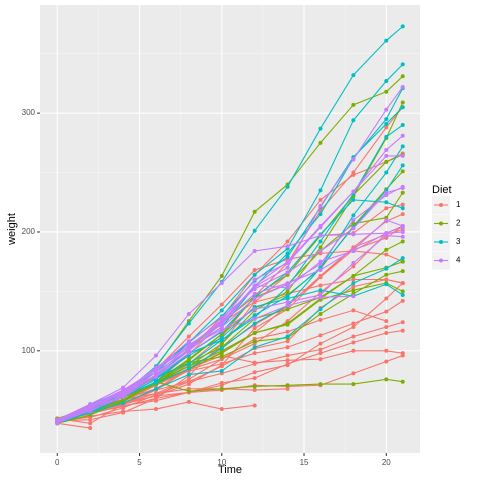  What do you see at coordinates (458, 204) in the screenshot?
I see `legend-label: 1` at bounding box center [458, 204].